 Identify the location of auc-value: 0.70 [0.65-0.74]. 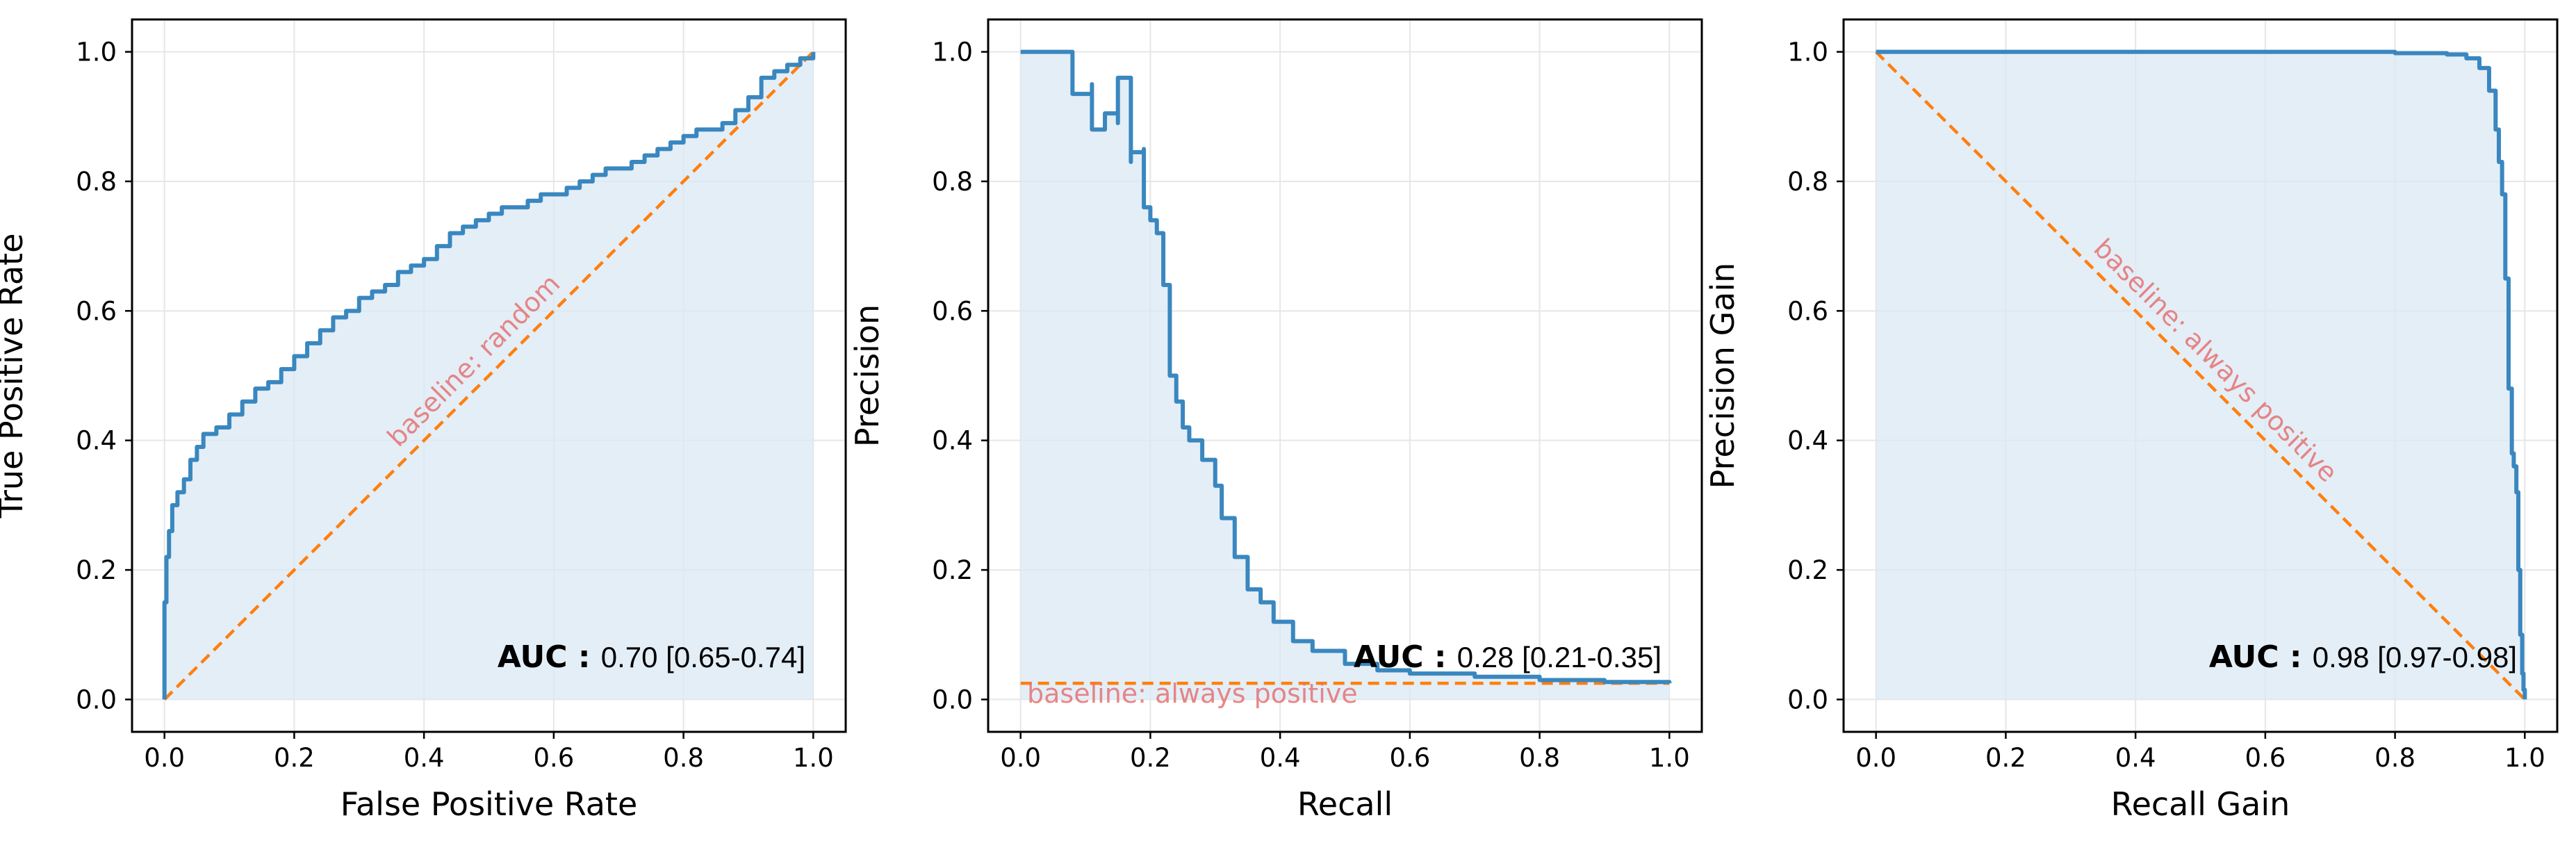
(703, 657).